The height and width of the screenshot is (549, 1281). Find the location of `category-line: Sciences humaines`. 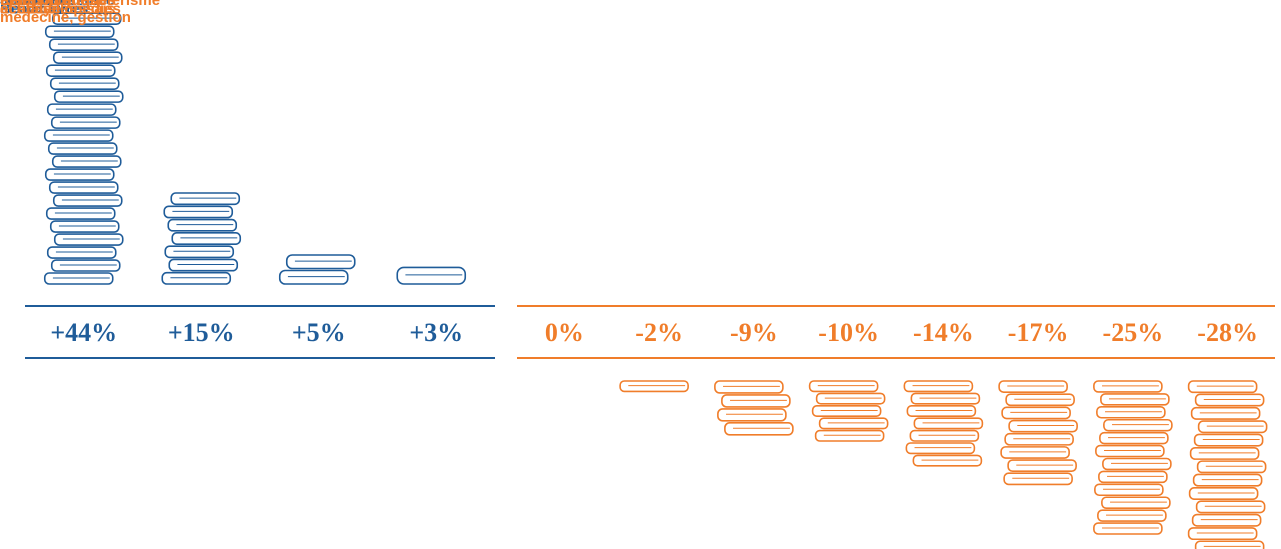

category-line: Sciences humaines is located at coordinates (69, 0).